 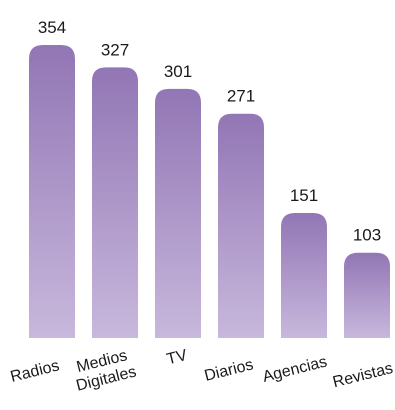 What do you see at coordinates (241, 225) in the screenshot?
I see `bar-diarios` at bounding box center [241, 225].